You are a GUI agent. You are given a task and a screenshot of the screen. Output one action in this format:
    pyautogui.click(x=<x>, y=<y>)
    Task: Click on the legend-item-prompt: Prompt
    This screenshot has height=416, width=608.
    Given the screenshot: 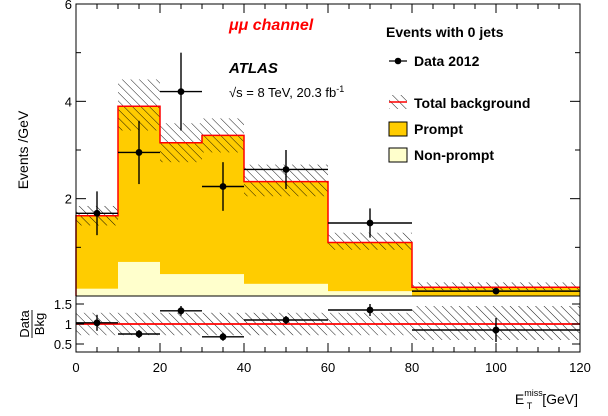 What is the action you would take?
    pyautogui.click(x=425, y=129)
    